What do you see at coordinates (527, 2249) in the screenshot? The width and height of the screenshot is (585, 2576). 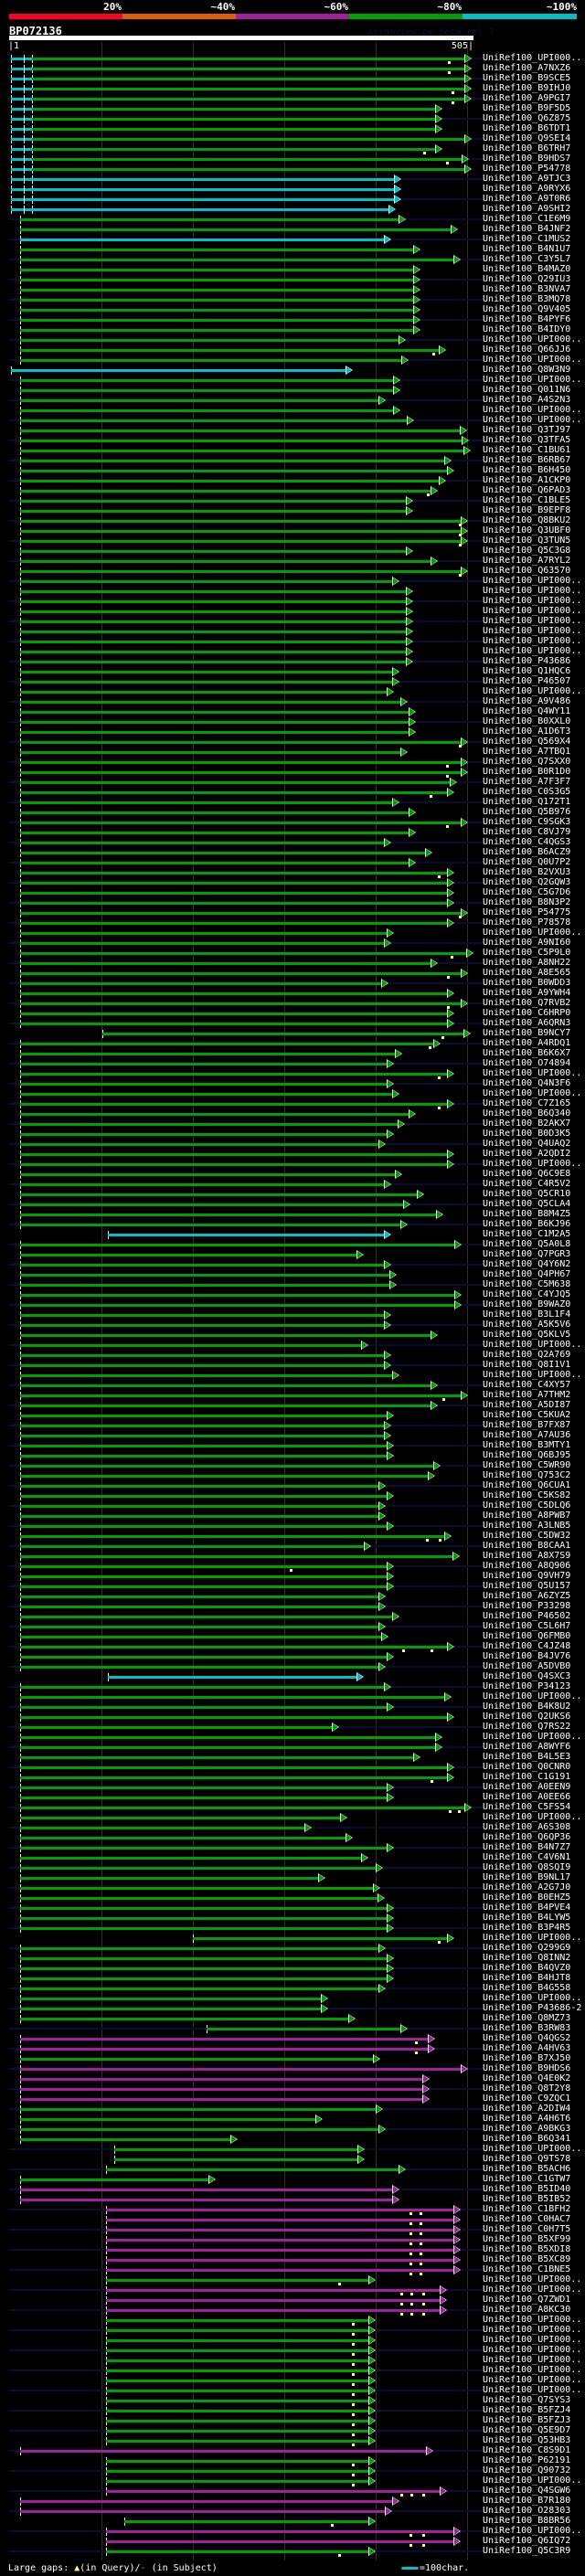 I see `subject-label: UniRef100_B5XDI8` at bounding box center [527, 2249].